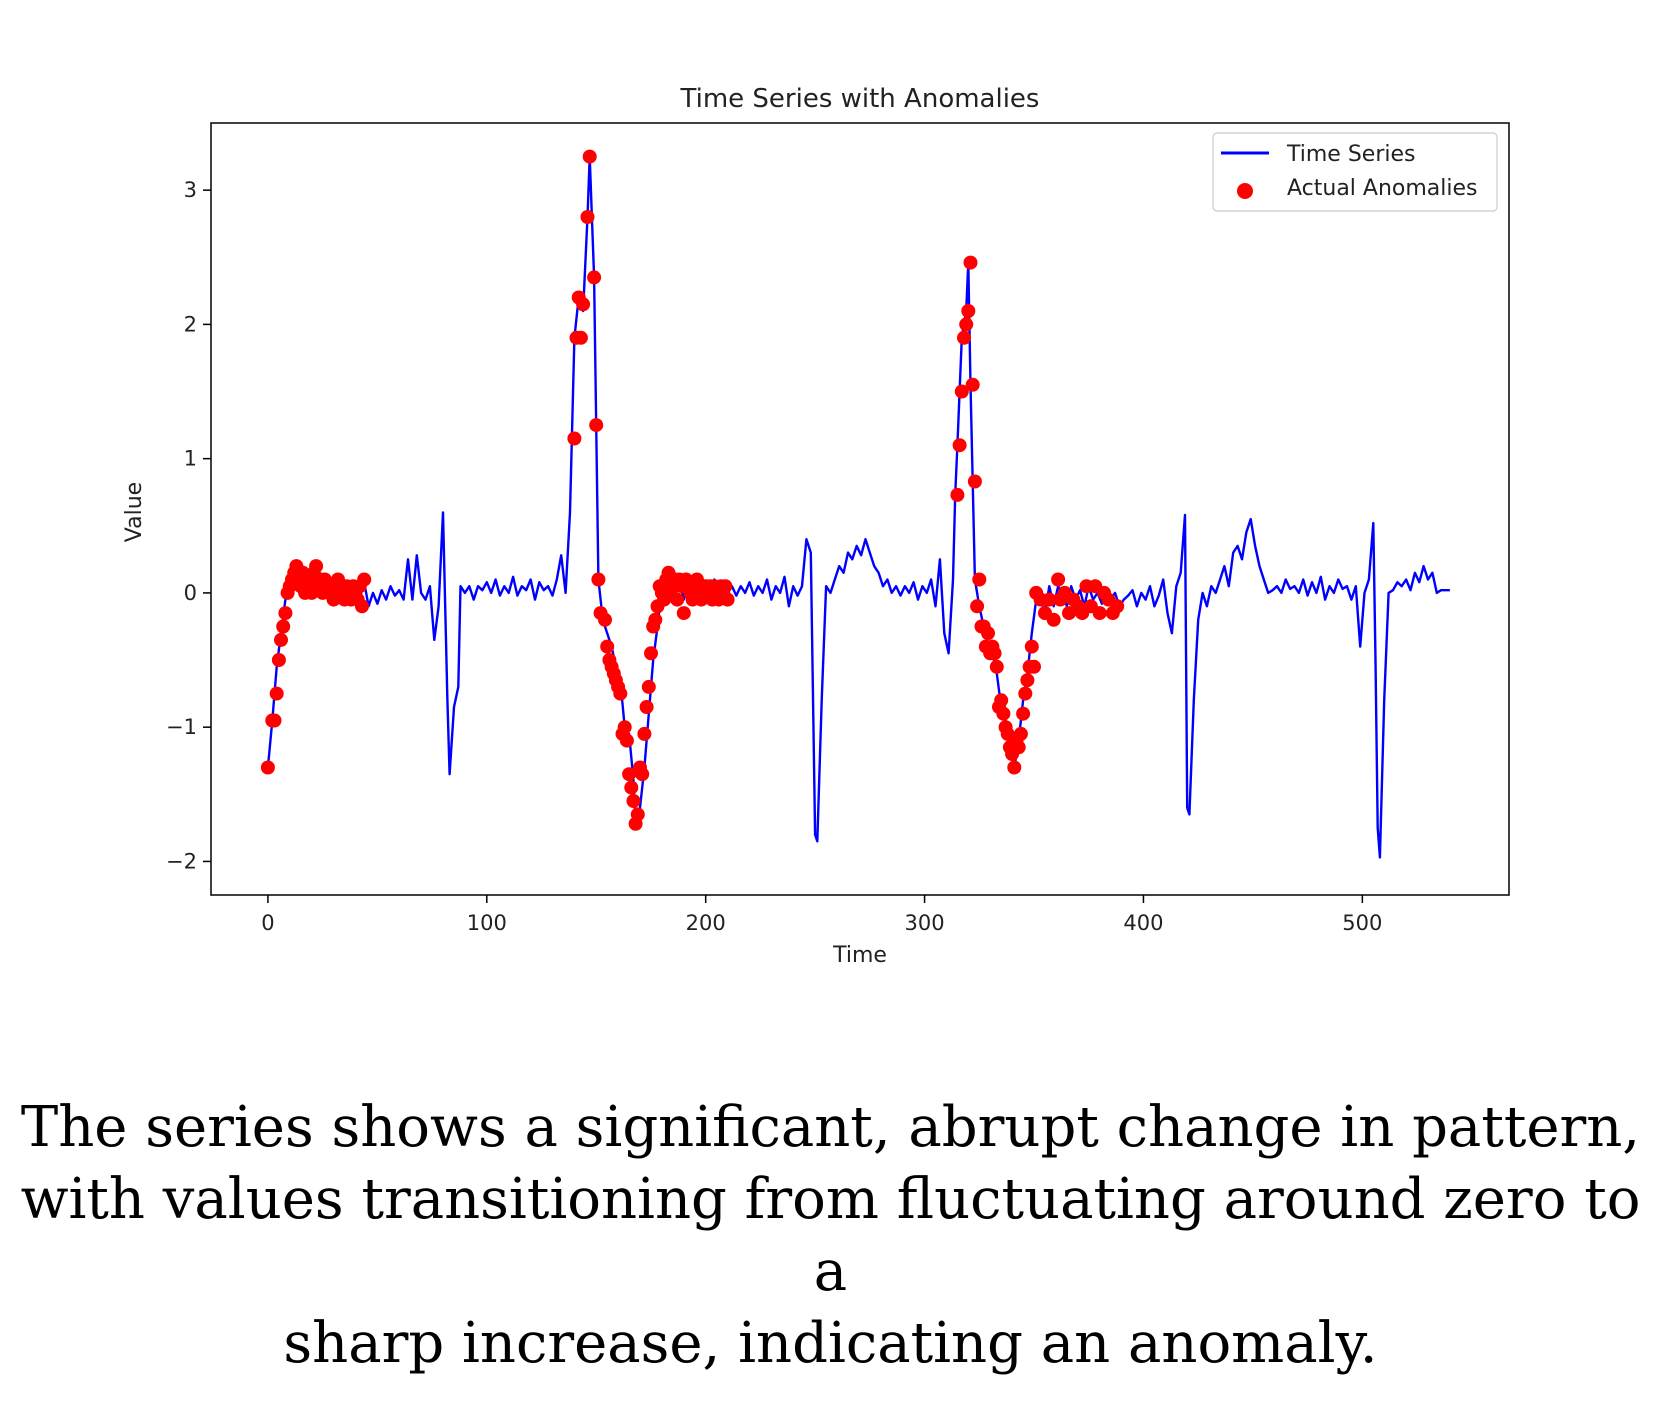 This screenshot has height=1408, width=1661. What do you see at coordinates (1351, 154) in the screenshot?
I see `legend-label-time-series: Time Series` at bounding box center [1351, 154].